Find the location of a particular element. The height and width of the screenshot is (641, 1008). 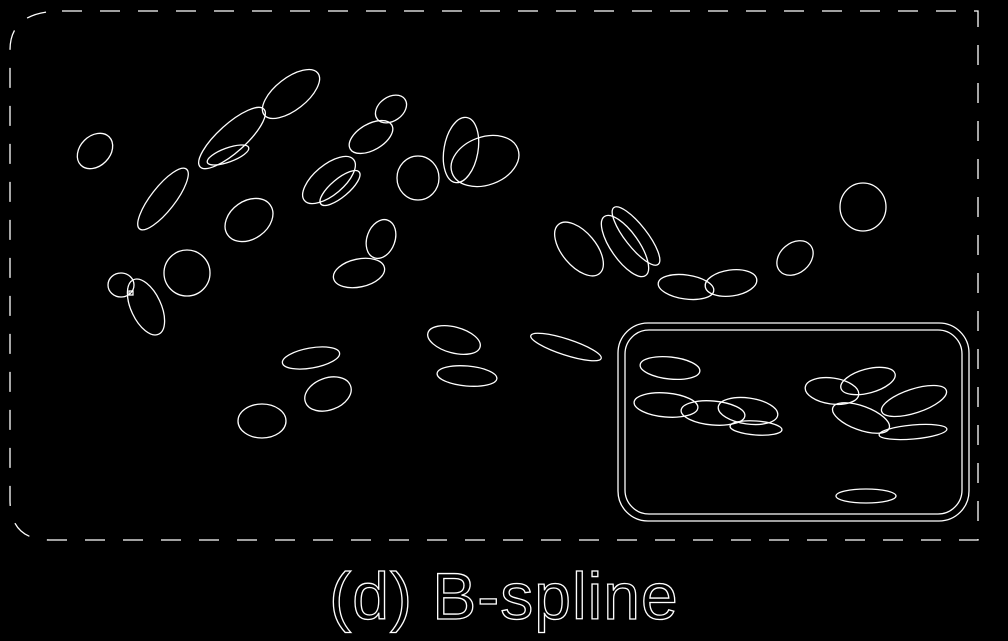

figure-caption: (d) B-spline is located at coordinates (504, 595).